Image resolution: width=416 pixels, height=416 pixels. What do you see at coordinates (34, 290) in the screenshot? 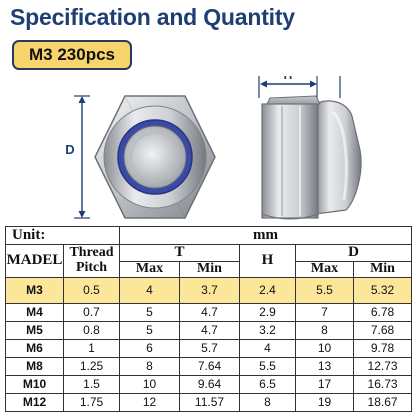
I see `model-cell: M3` at bounding box center [34, 290].